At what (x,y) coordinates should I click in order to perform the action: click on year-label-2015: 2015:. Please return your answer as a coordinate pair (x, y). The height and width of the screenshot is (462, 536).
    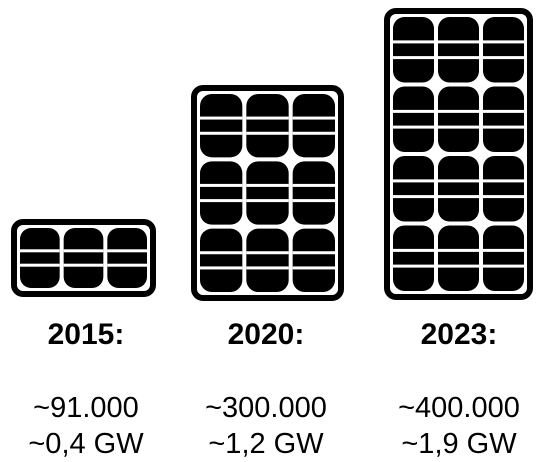
    Looking at the image, I should click on (86, 334).